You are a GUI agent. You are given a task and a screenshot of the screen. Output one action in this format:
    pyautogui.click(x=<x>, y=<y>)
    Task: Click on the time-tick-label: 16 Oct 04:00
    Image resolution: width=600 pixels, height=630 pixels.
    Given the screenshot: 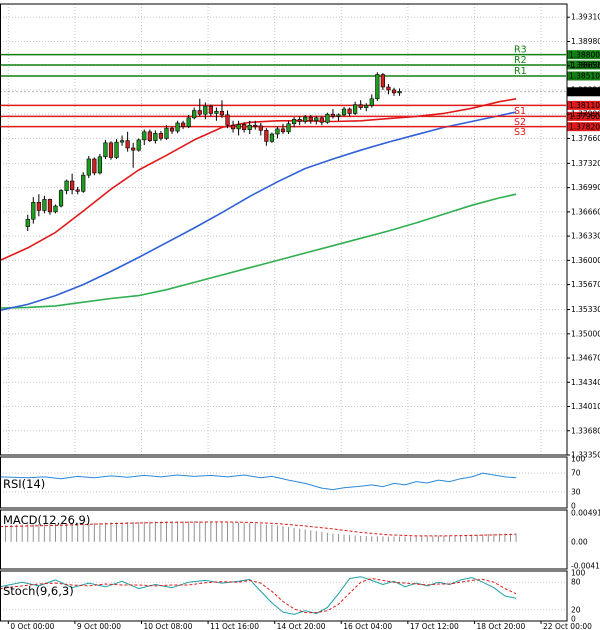 What is the action you would take?
    pyautogui.click(x=367, y=626)
    